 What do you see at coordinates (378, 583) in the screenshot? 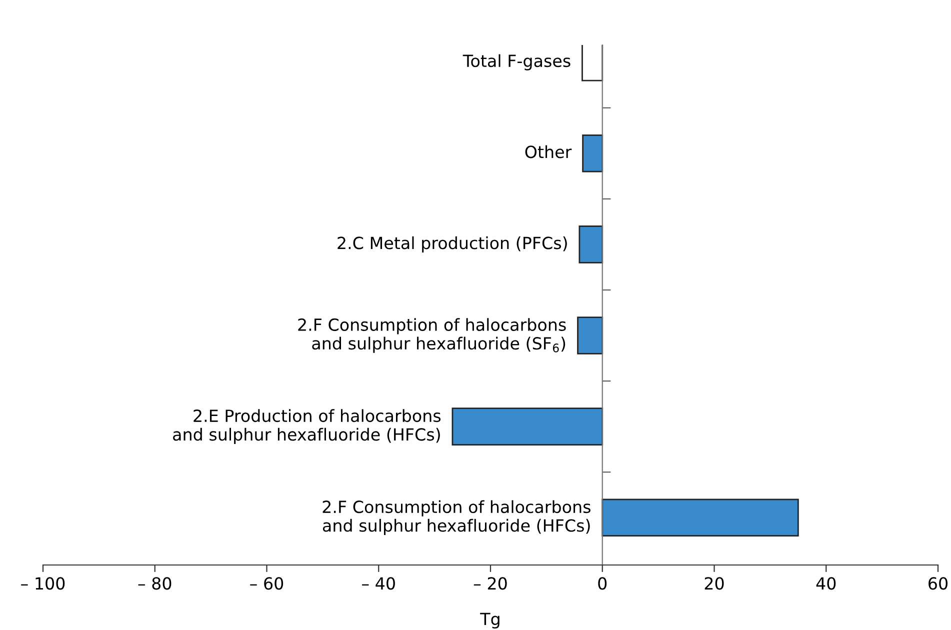
I see `x-tick-label: – 40` at bounding box center [378, 583].